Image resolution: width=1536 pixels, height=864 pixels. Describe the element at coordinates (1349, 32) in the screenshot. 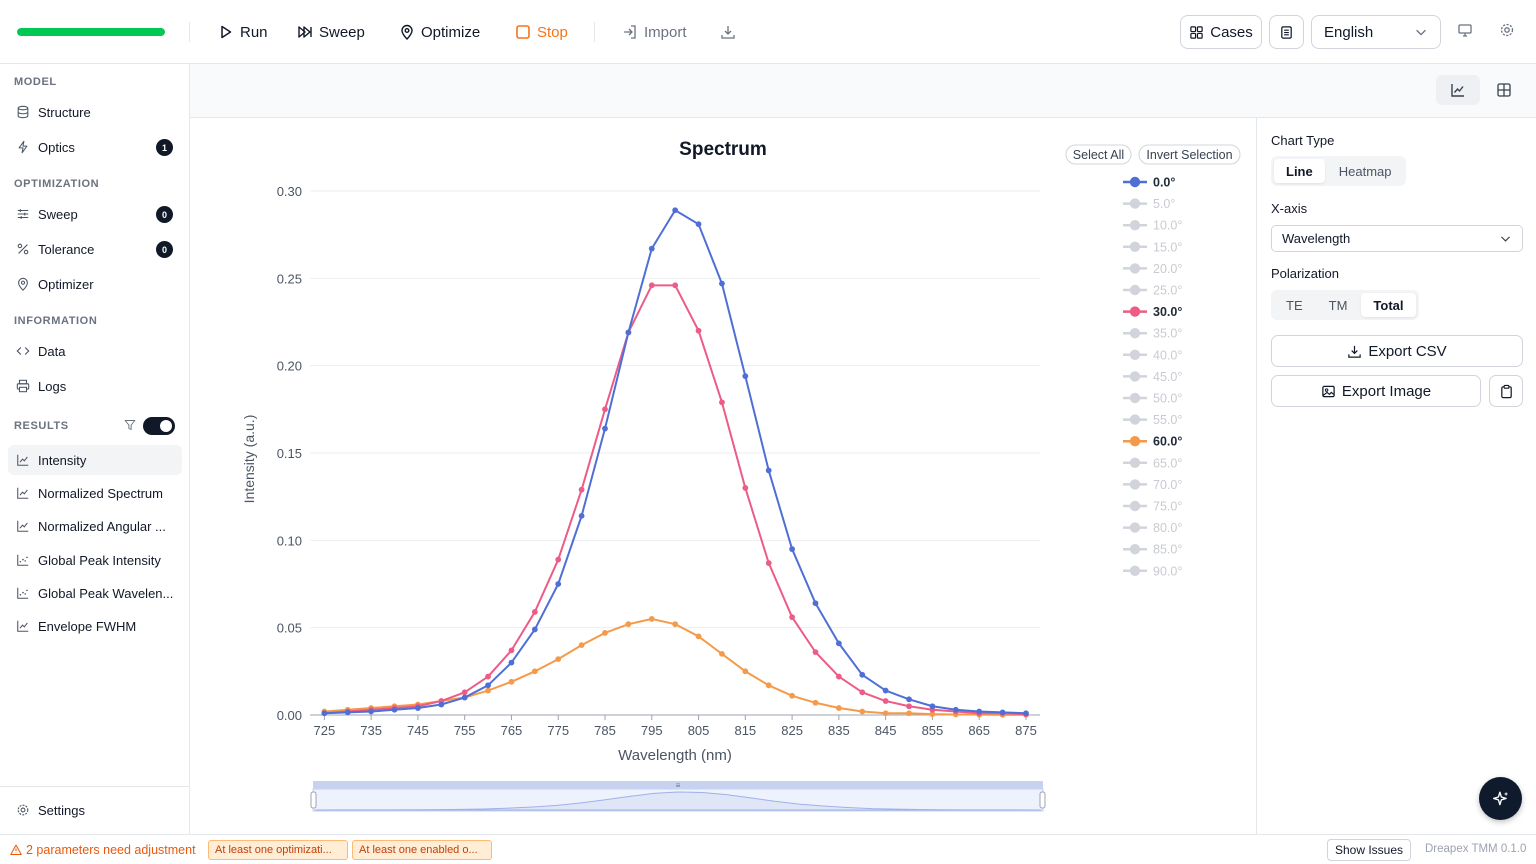

I see `language-select-value: English` at that location.